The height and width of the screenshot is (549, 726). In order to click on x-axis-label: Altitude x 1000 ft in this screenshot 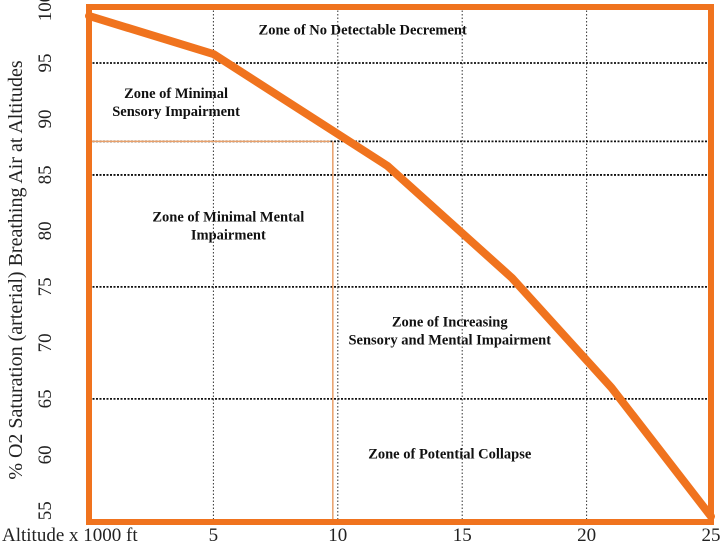, I will do `click(70, 535)`.